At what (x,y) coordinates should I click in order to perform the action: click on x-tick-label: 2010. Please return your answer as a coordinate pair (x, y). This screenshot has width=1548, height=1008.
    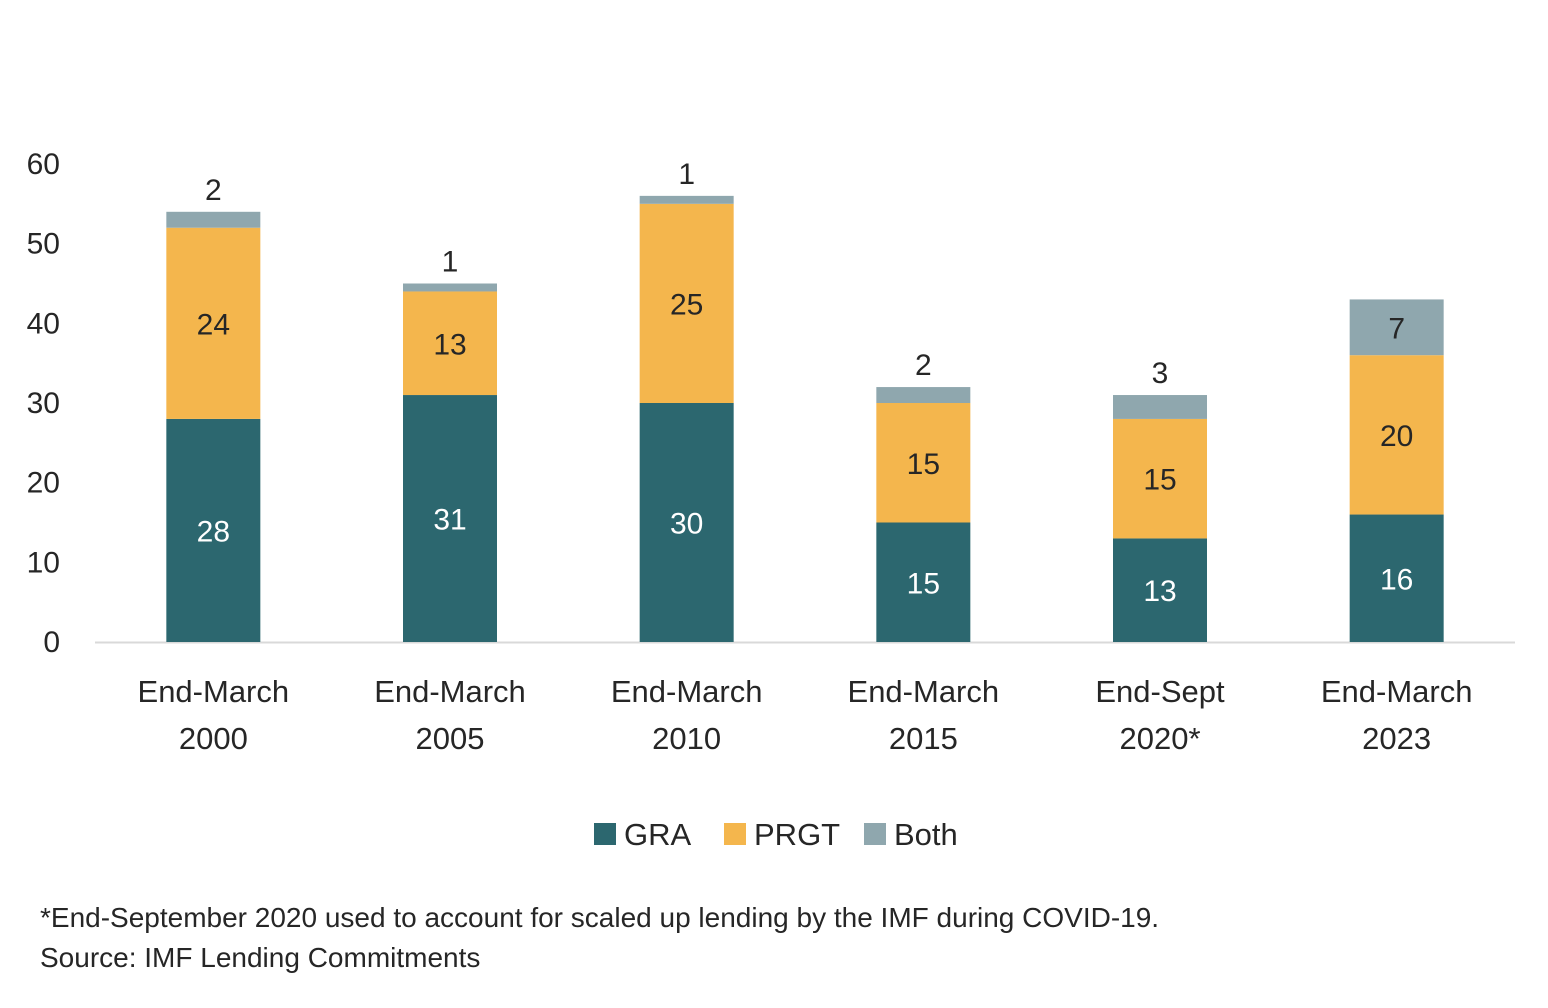
    Looking at the image, I should click on (686, 738).